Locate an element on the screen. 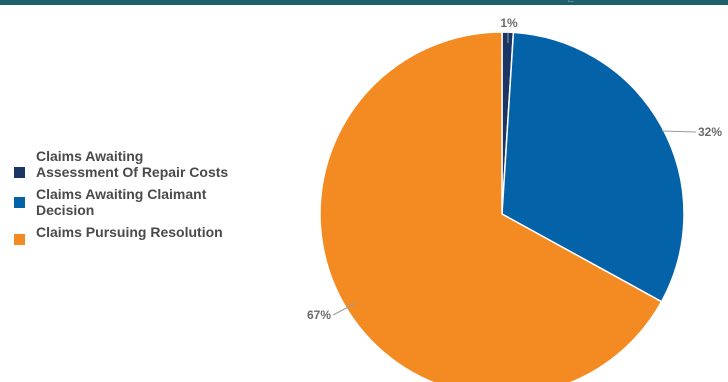 This screenshot has width=728, height=382. legend-label: Claims Awaiting Claimant Decision is located at coordinates (121, 202).